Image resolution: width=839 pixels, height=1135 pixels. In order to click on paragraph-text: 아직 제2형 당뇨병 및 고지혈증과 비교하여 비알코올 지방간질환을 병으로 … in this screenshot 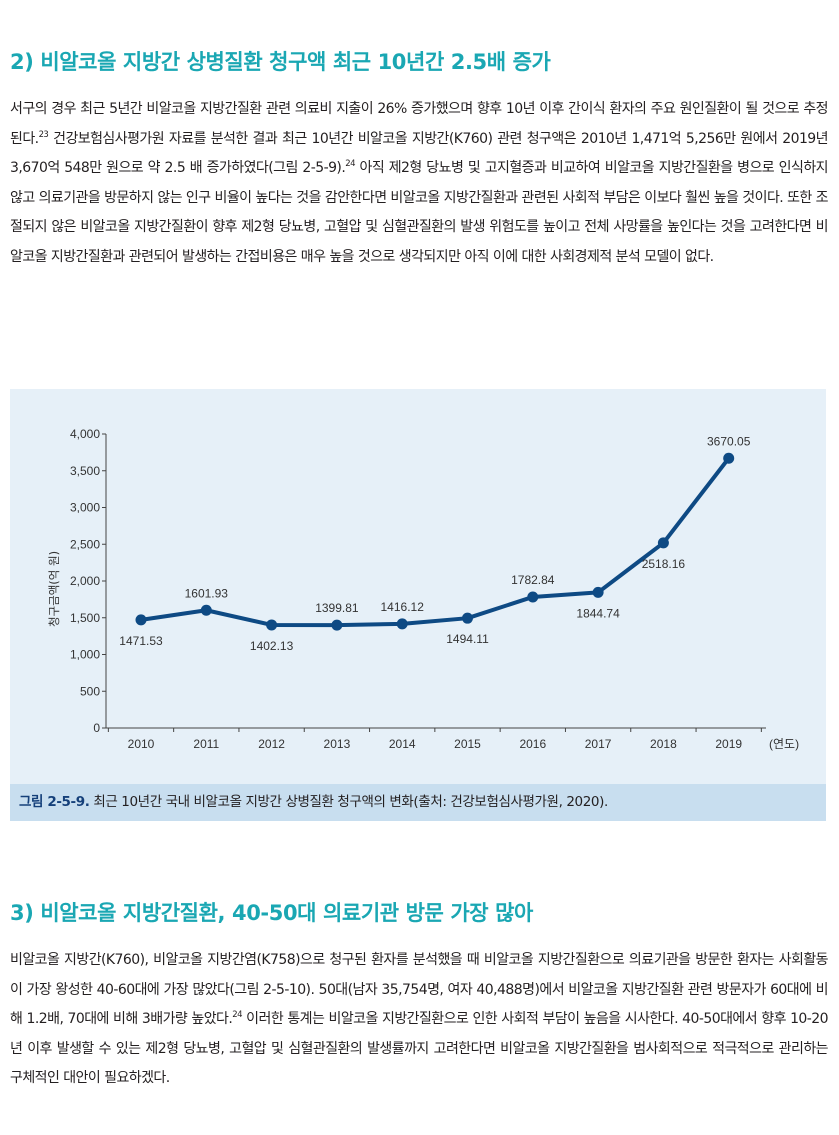, I will do `click(419, 212)`.